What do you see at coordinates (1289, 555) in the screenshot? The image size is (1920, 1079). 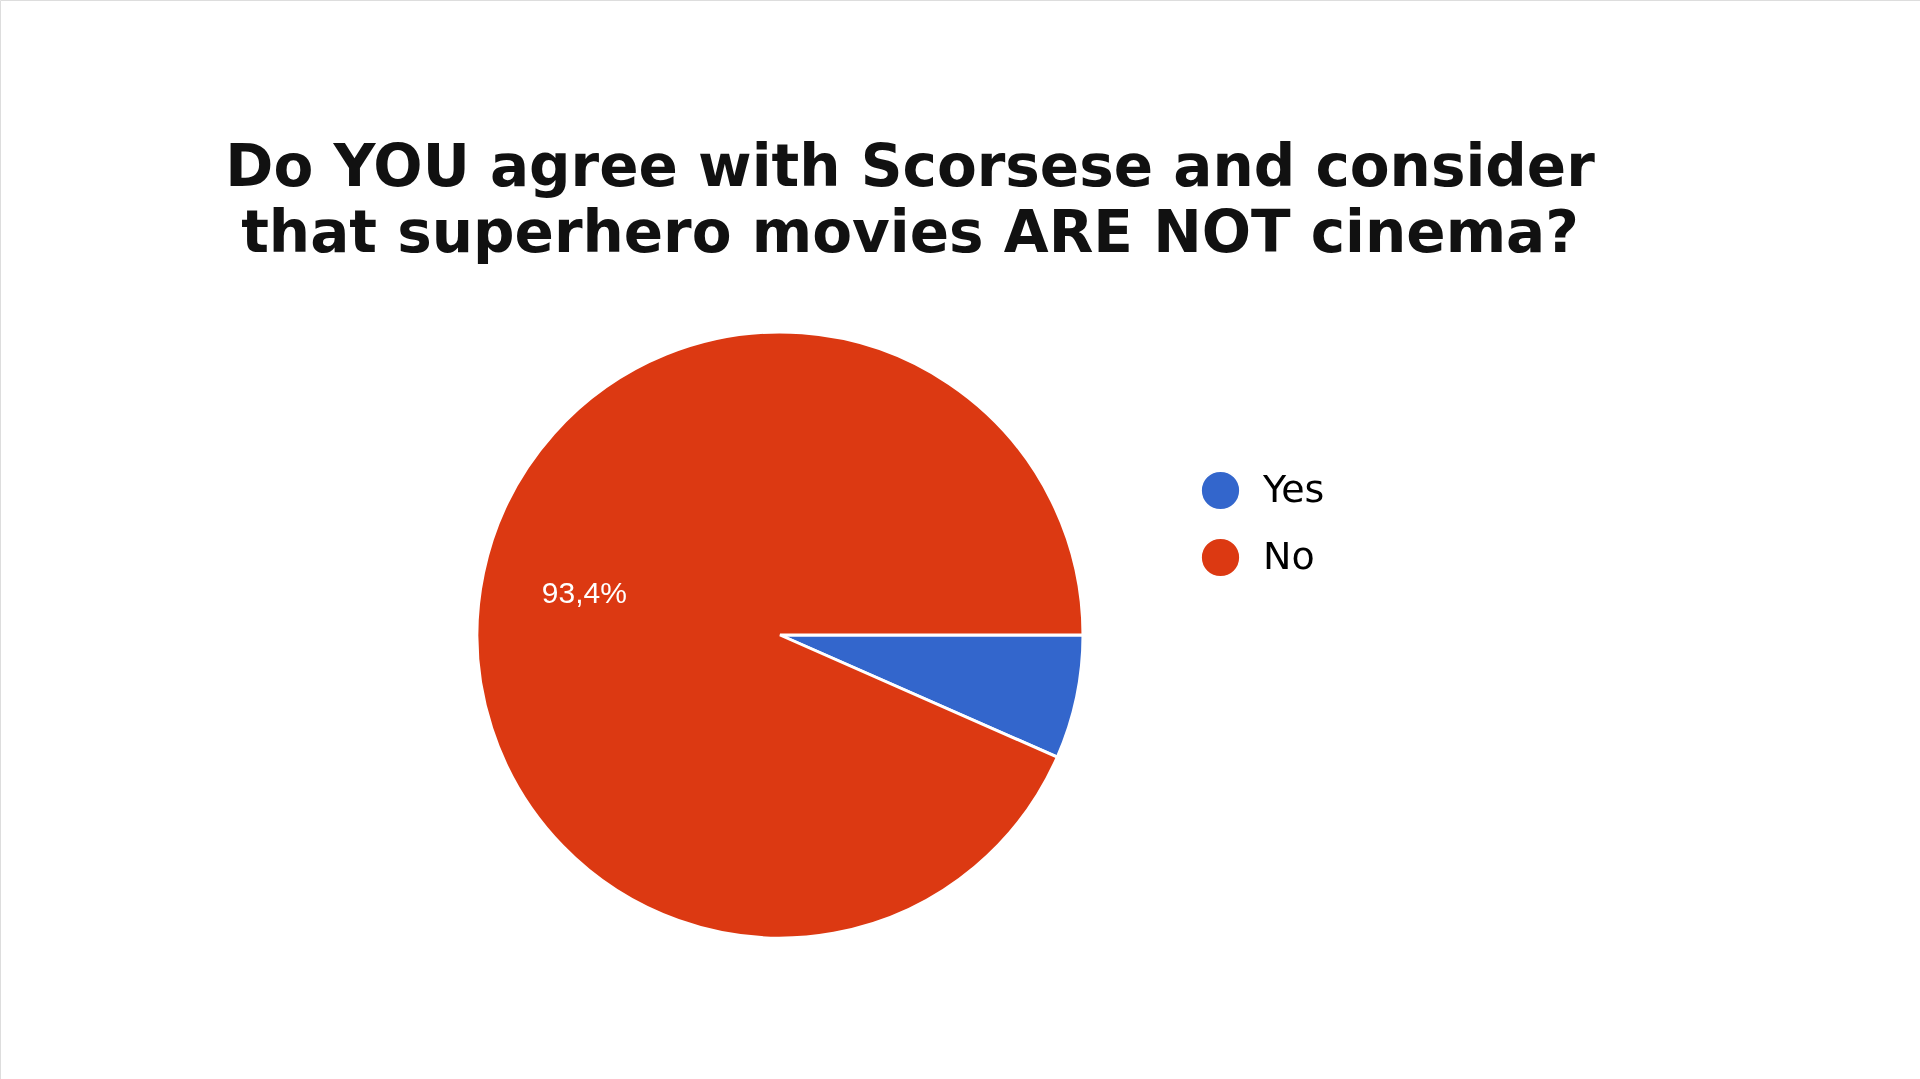 I see `legend-label: No` at bounding box center [1289, 555].